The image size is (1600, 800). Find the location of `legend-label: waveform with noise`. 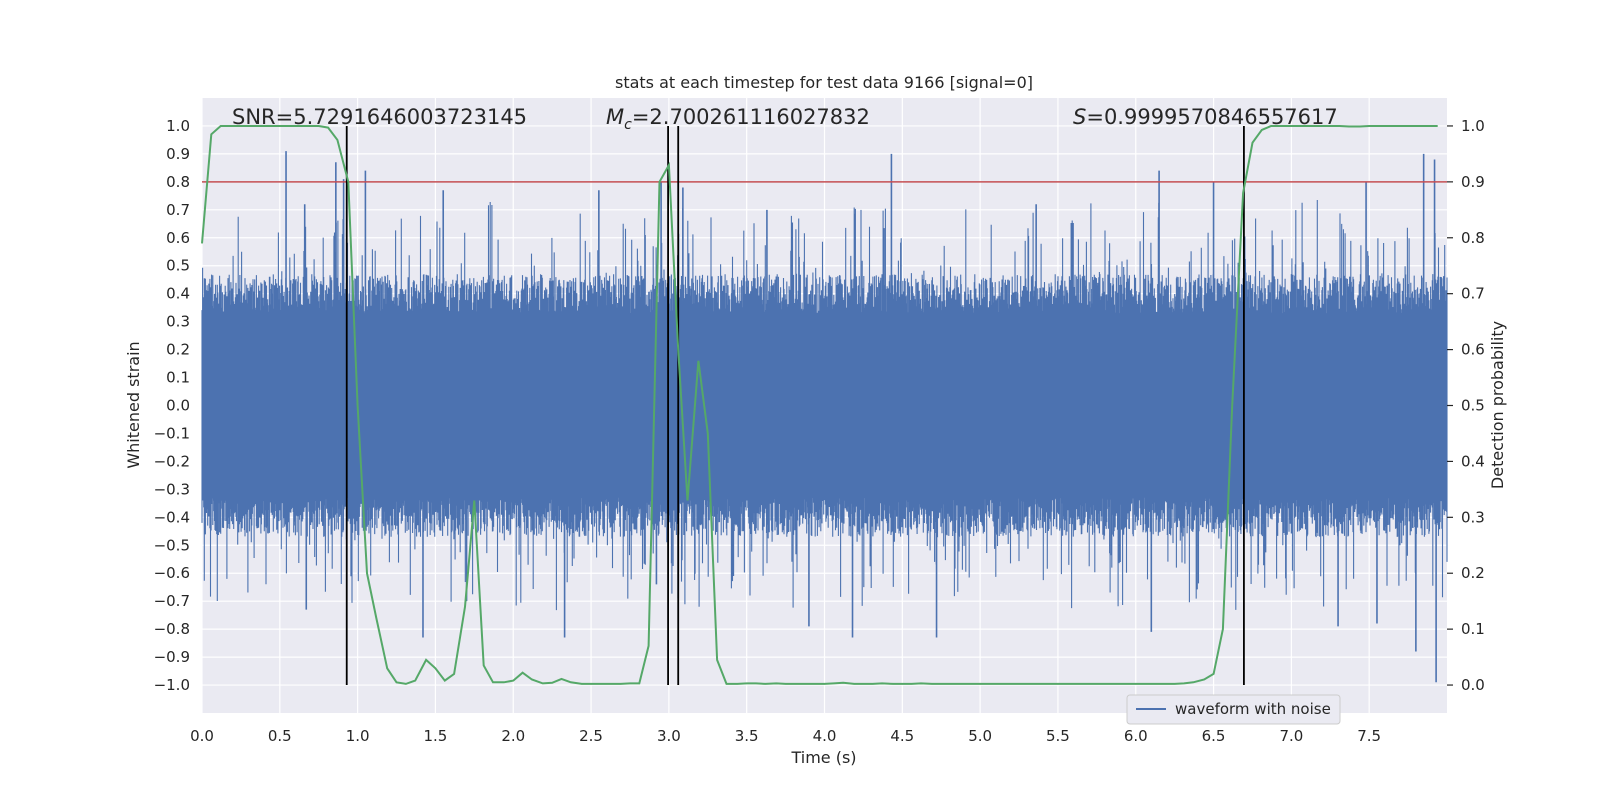

legend-label: waveform with noise is located at coordinates (1253, 709).